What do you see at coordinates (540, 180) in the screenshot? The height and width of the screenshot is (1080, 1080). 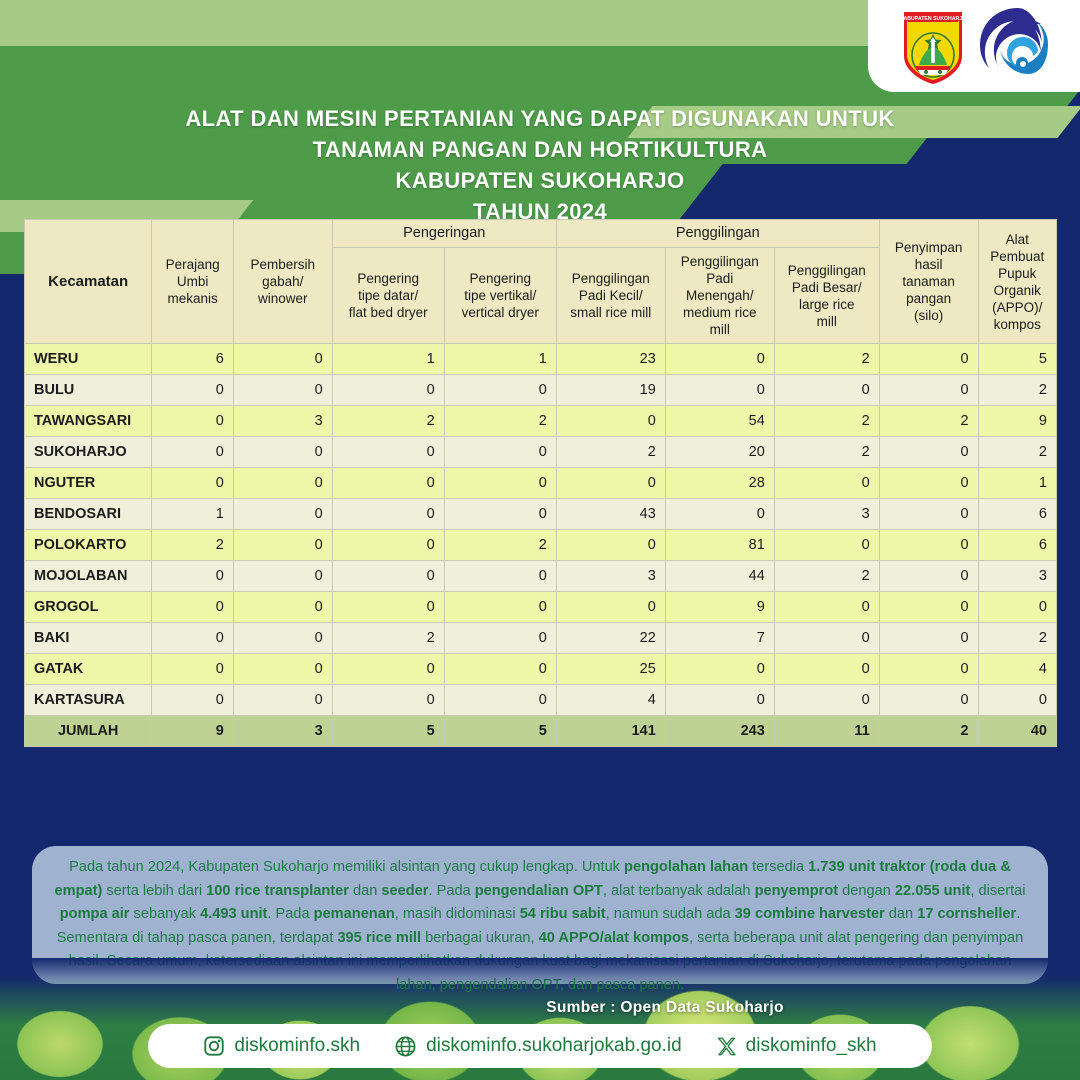 I see `title-line-3: KABUPATEN SUKOHARJO` at bounding box center [540, 180].